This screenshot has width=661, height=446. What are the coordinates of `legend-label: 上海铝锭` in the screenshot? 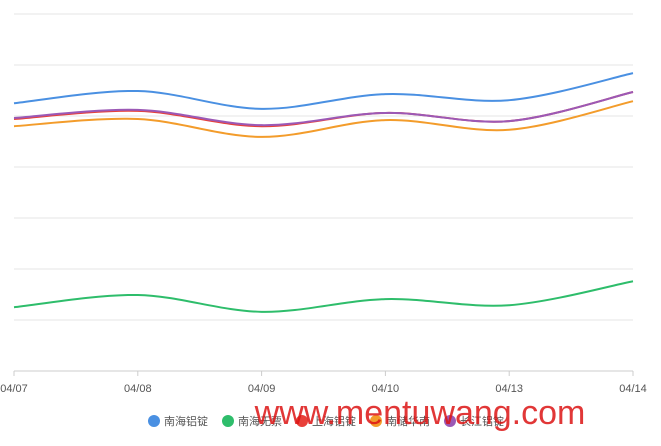 It's located at (334, 421).